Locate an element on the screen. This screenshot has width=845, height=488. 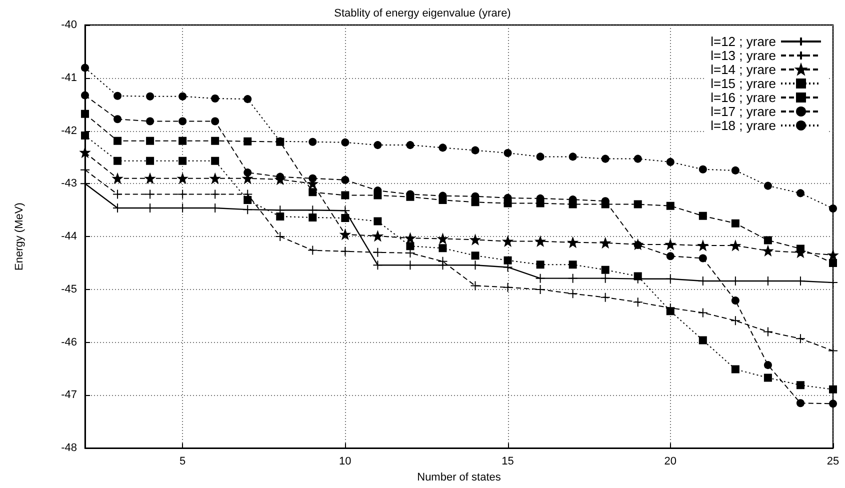
y-tick-label: -42 is located at coordinates (69, 130).